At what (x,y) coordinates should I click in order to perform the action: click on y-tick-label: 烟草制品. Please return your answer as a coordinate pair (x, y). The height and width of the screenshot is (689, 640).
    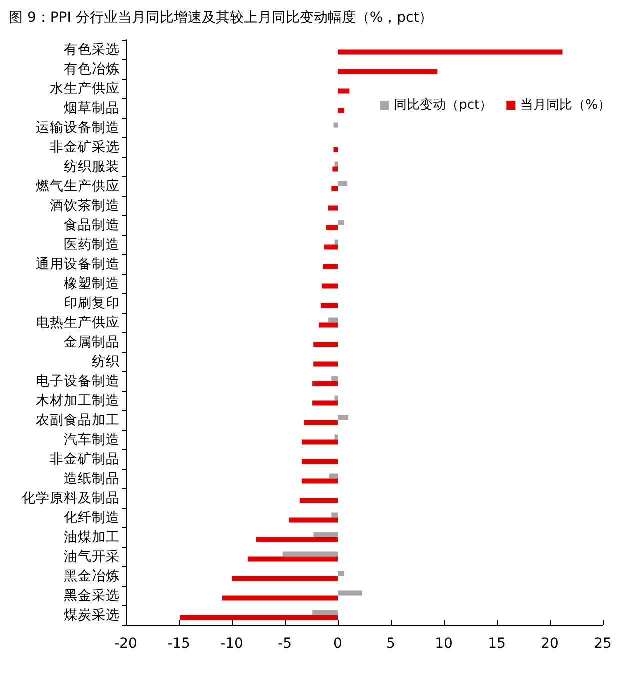
    Looking at the image, I should click on (92, 108).